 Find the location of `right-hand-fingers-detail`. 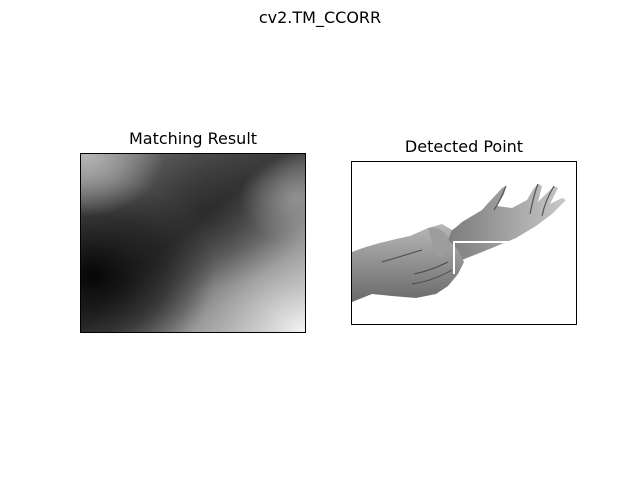

right-hand-fingers-detail is located at coordinates (524, 200).